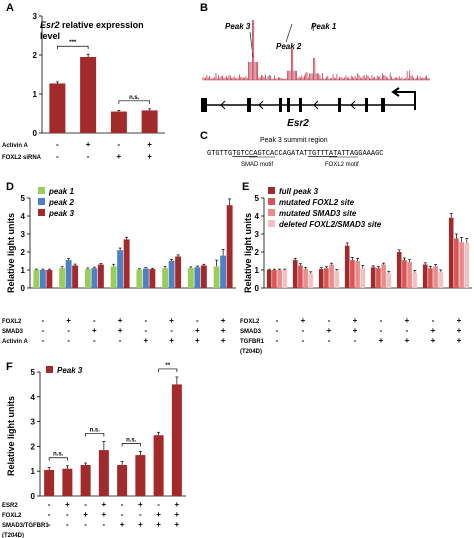 The height and width of the screenshot is (538, 474). What do you see at coordinates (35, 133) in the screenshot?
I see `a-y-tick-label: 0` at bounding box center [35, 133].